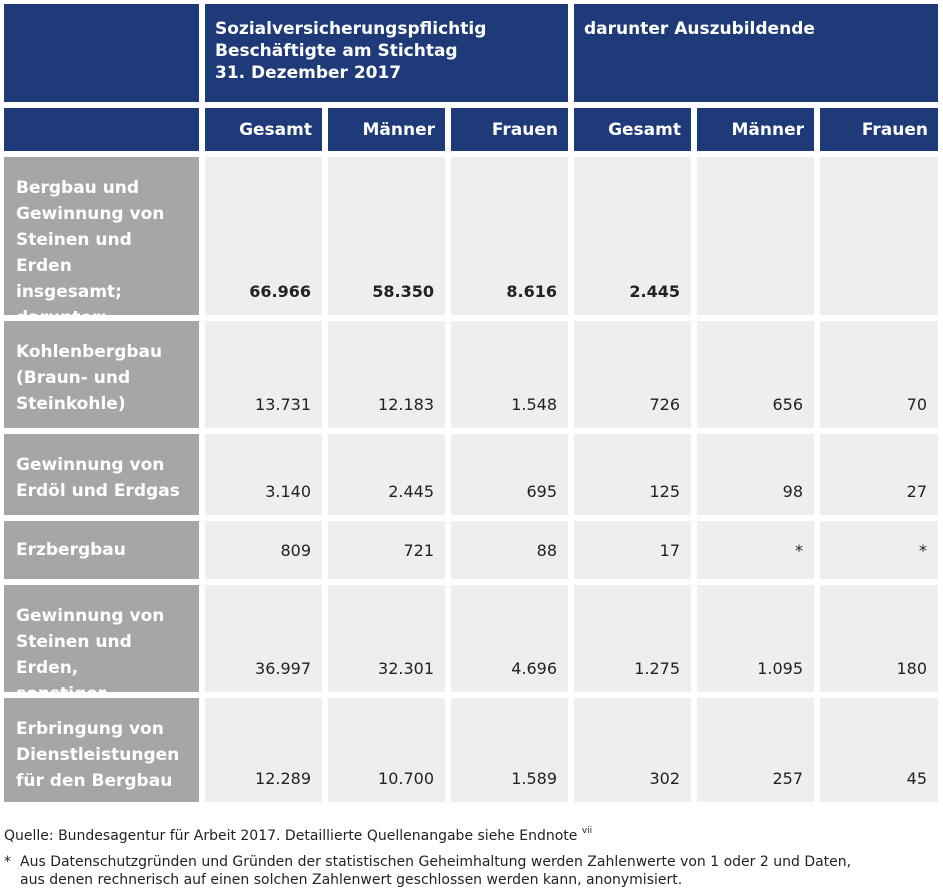 Image resolution: width=943 pixels, height=893 pixels. What do you see at coordinates (509, 474) in the screenshot?
I see `table-cell: 695` at bounding box center [509, 474].